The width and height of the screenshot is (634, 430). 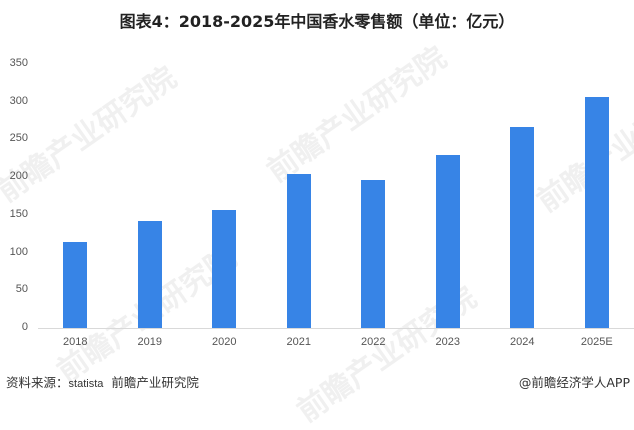 I want to click on y-tick-label: 250, so click(x=18, y=138).